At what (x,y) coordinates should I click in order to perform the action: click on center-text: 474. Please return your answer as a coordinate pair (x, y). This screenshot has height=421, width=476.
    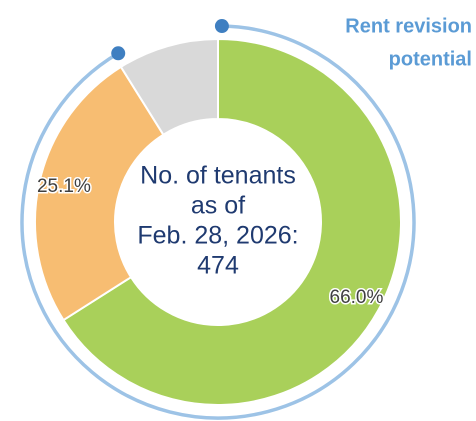
    Looking at the image, I should click on (218, 266).